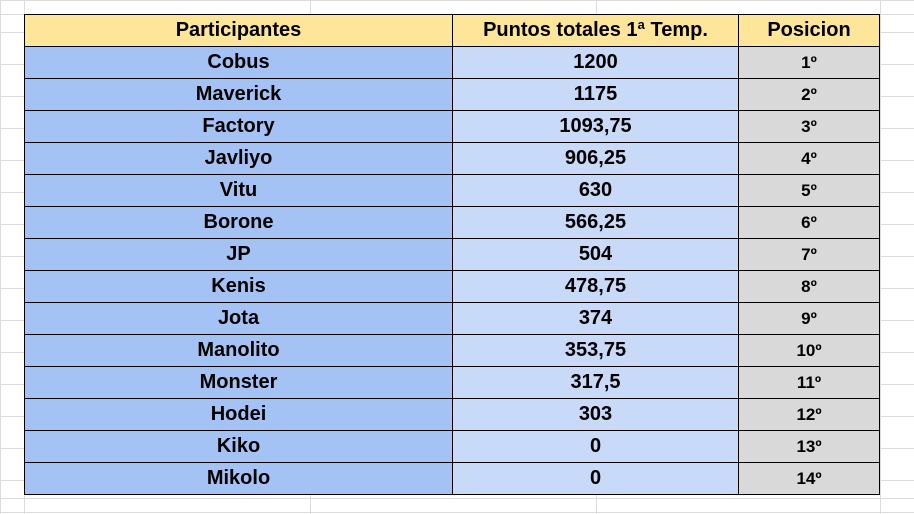  Describe the element at coordinates (595, 318) in the screenshot. I see `points-cell: 374` at that location.